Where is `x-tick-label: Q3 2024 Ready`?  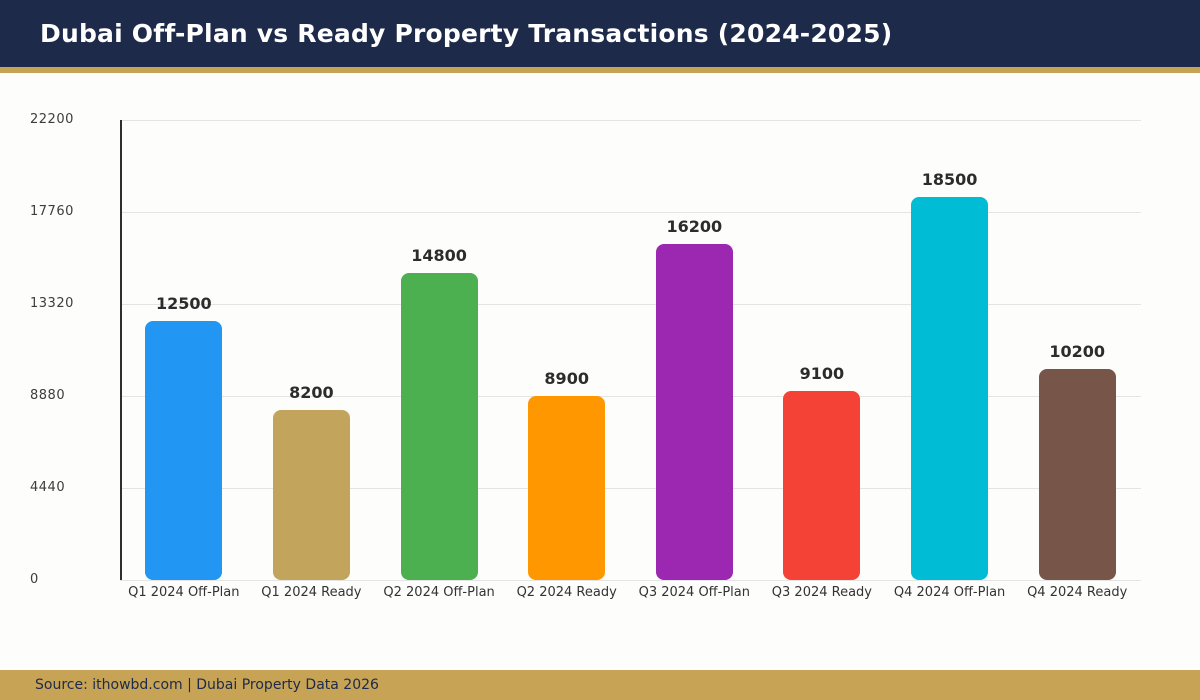
x-tick-label: Q3 2024 Ready is located at coordinates (821, 592).